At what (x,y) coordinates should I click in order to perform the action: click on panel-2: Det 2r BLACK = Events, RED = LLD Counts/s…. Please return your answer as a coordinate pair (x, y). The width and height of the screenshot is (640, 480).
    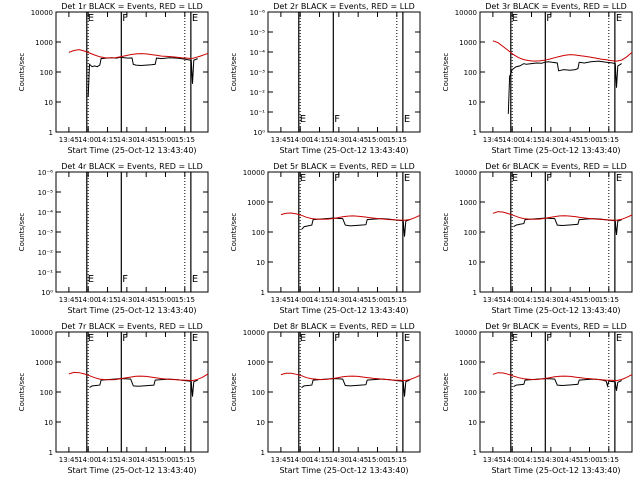
    Looking at the image, I should click on (325, 78).